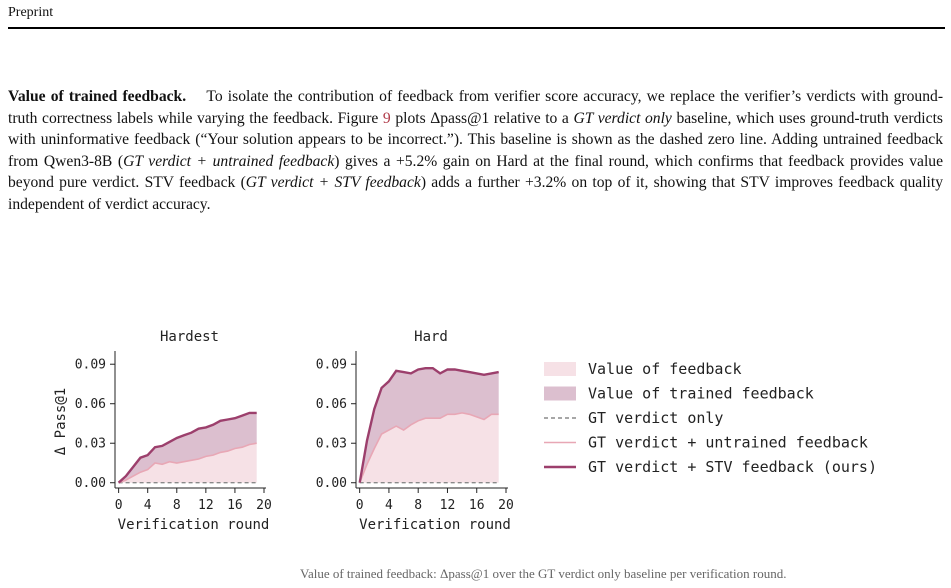  I want to click on figure-reference-link: 9, so click(386, 118).